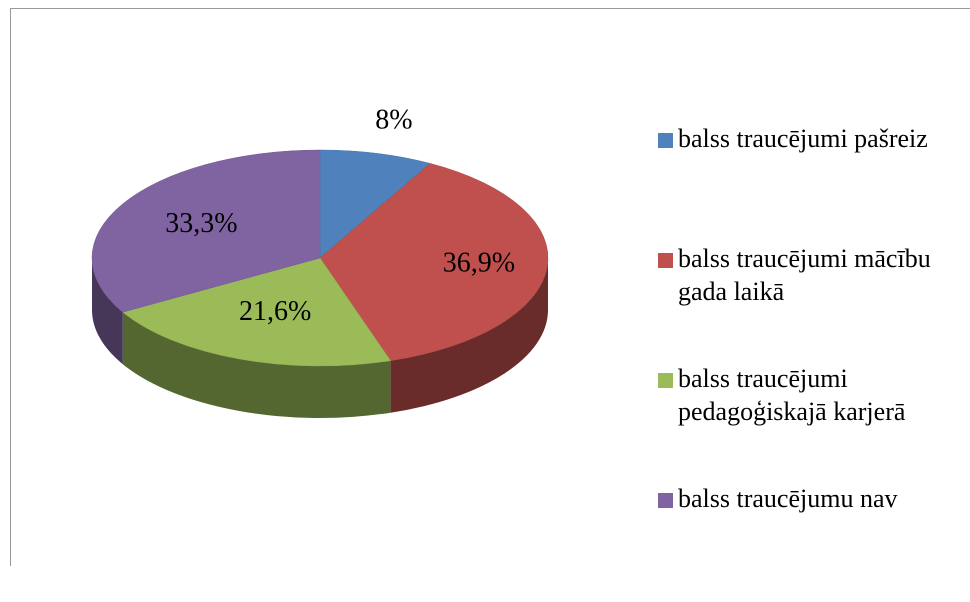  I want to click on data-label: 21,6%, so click(275, 311).